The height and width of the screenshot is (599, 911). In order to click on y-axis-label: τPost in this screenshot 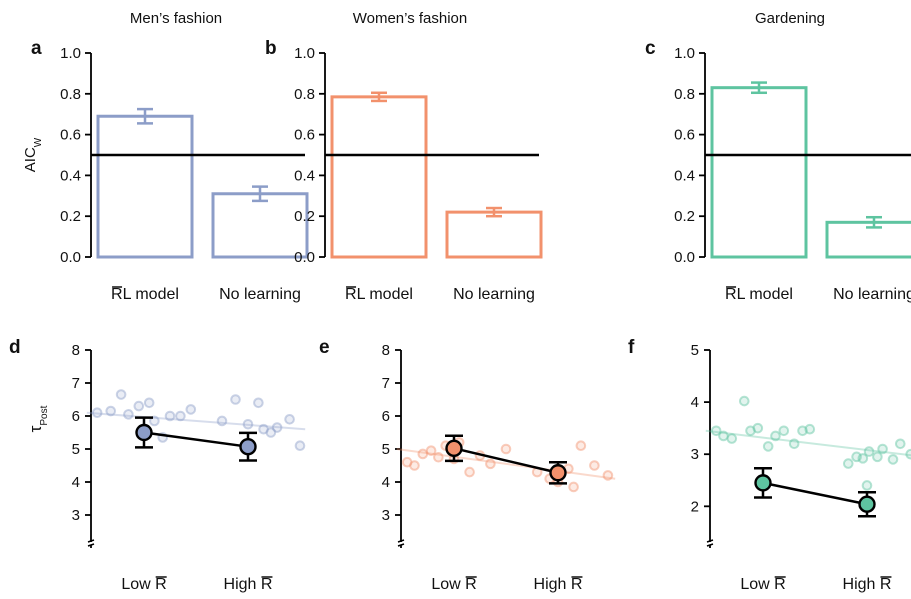, I will do `click(38, 418)`.